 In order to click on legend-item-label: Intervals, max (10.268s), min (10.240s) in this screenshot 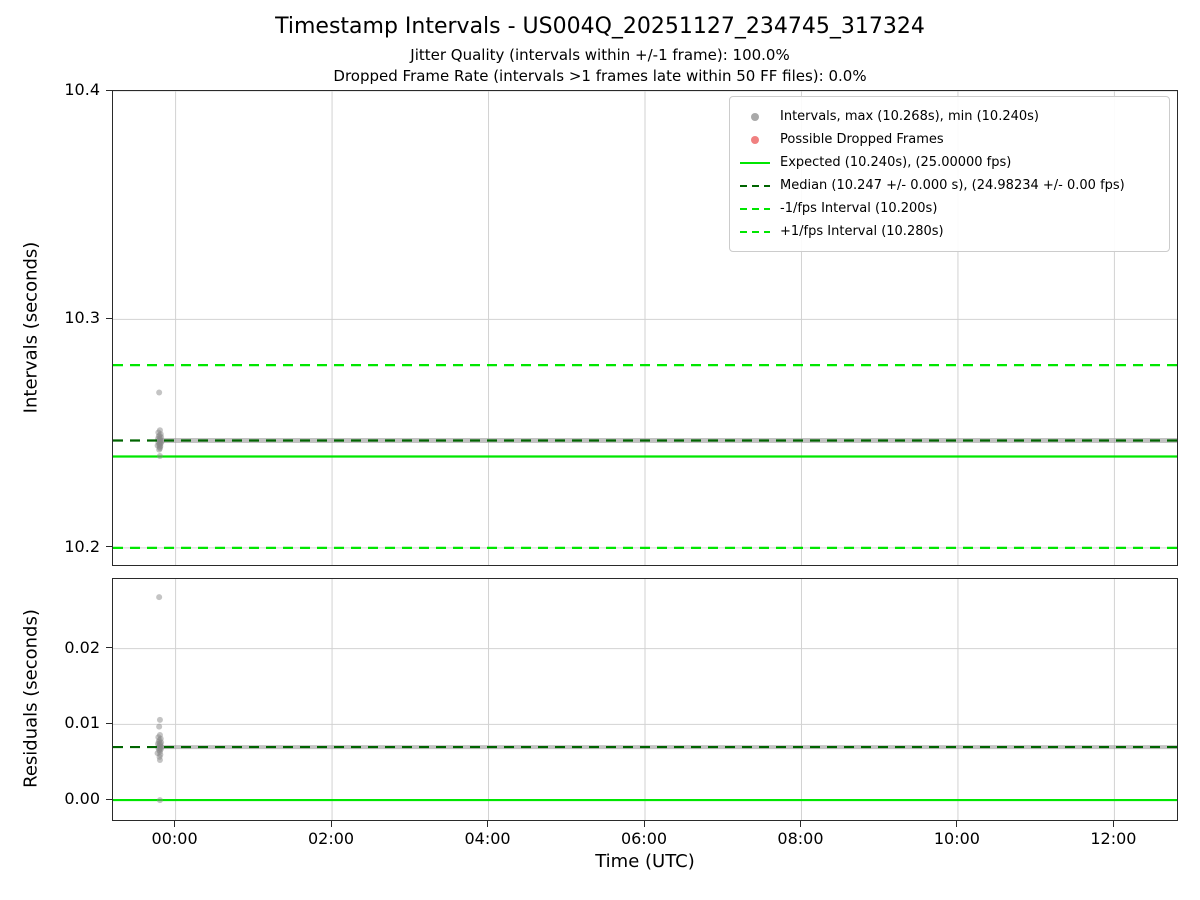, I will do `click(909, 116)`.